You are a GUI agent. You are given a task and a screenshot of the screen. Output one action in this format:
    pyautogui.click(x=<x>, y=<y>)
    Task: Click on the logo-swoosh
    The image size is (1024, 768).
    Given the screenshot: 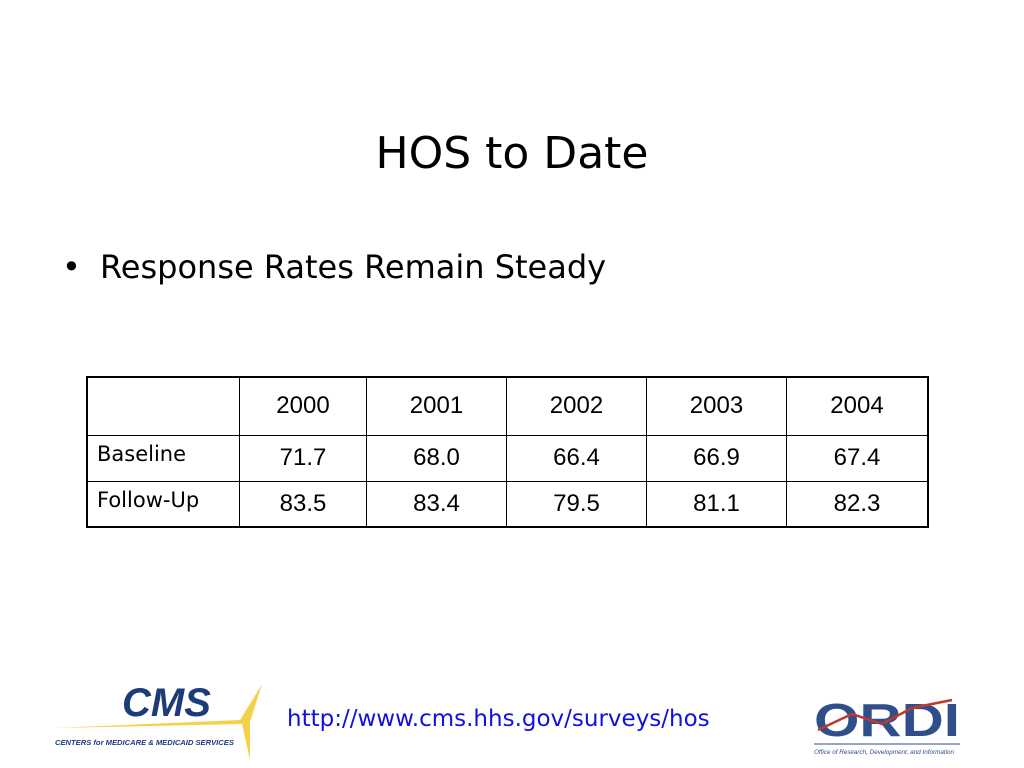 What is the action you would take?
    pyautogui.click(x=158, y=722)
    